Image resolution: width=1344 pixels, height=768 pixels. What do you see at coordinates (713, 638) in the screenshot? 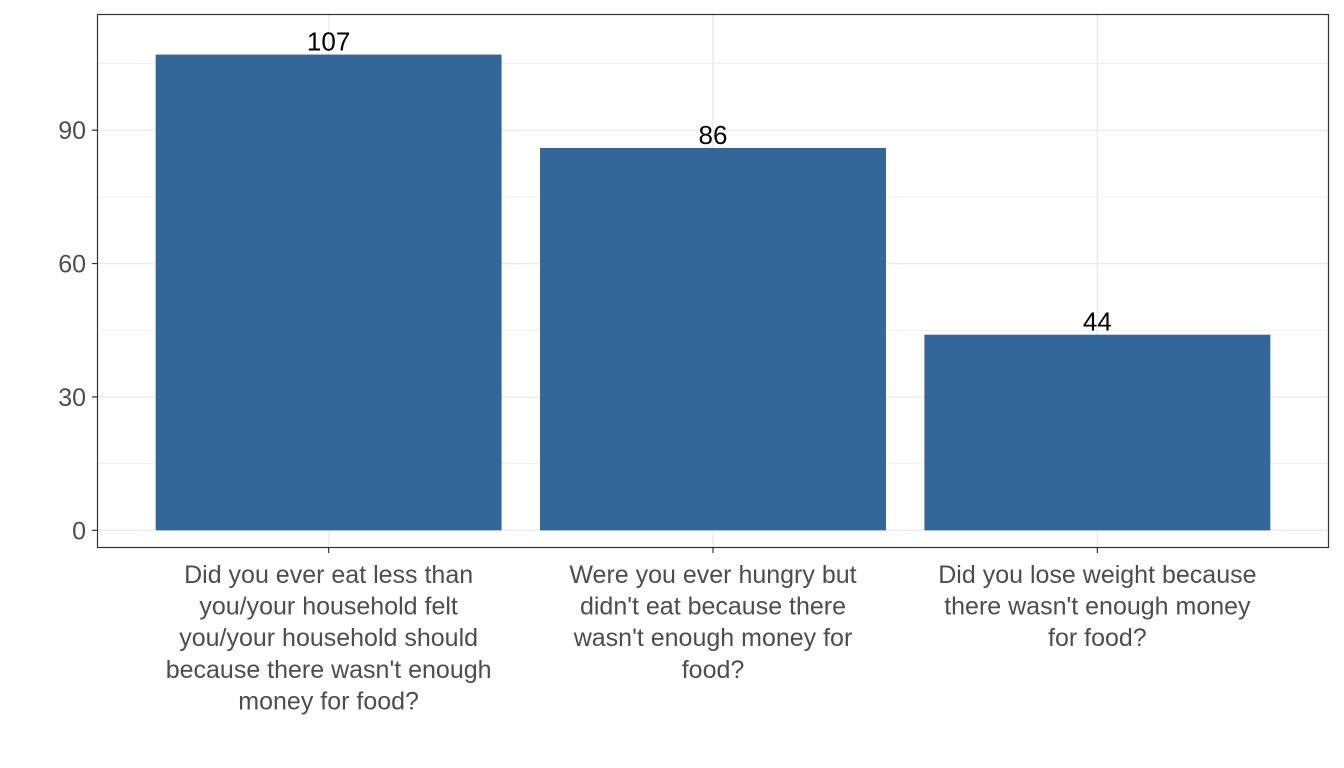
I see `x-tick-label-line: wasn't enough money for` at bounding box center [713, 638].